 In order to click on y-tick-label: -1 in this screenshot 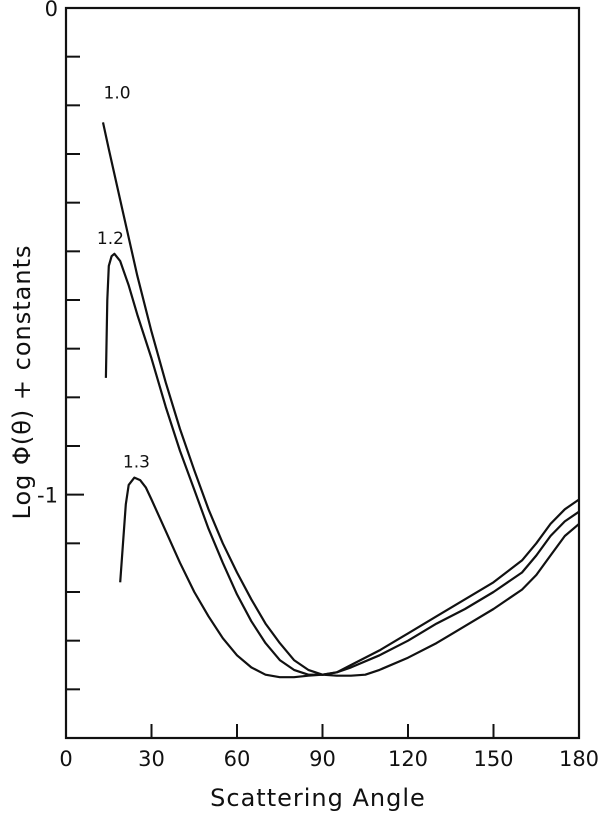, I will do `click(47, 496)`.